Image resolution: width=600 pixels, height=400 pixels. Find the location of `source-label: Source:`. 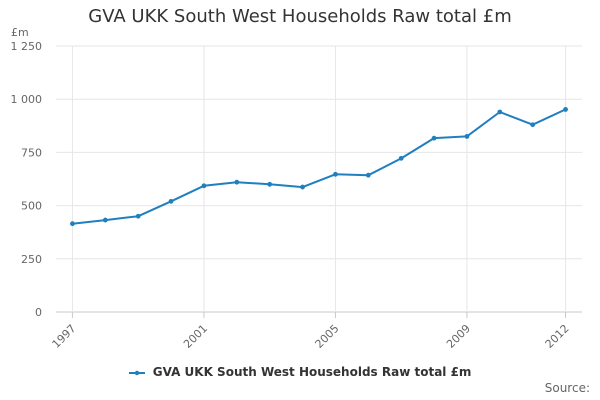

source-label: Source: is located at coordinates (567, 388).